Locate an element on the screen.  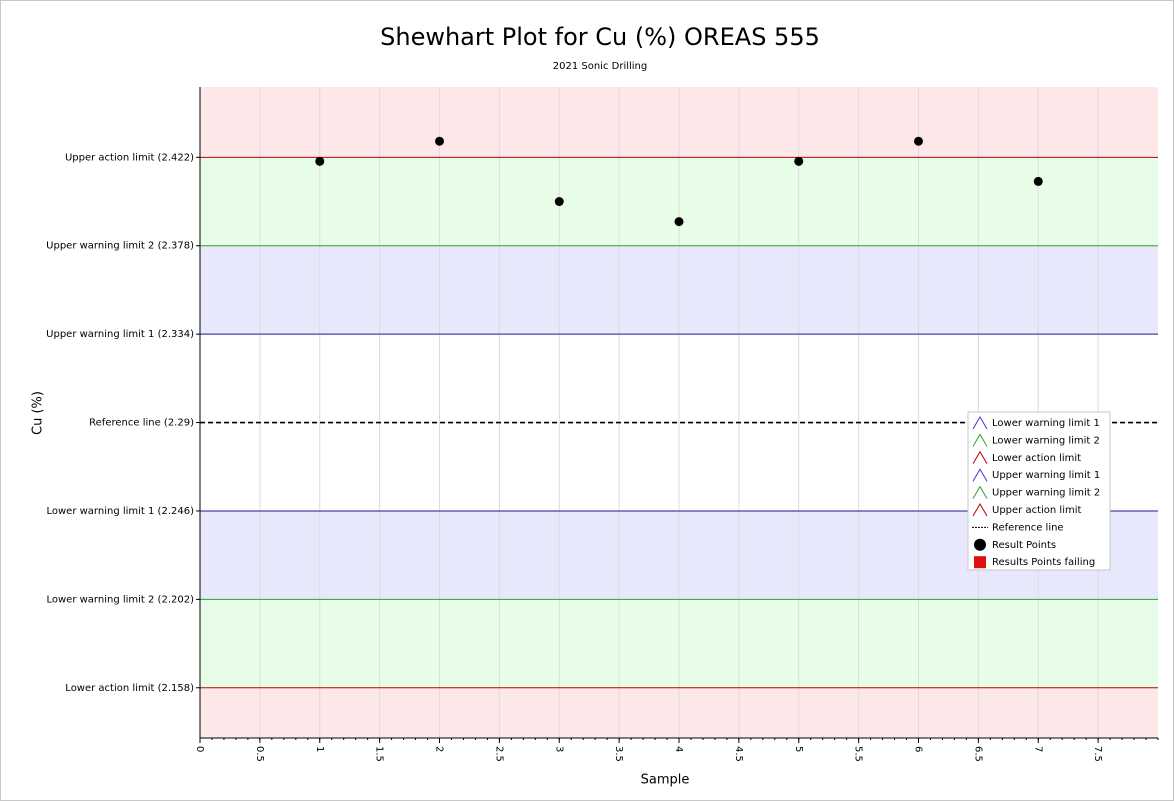
x-tick-label: 2.5 is located at coordinates (498, 754).